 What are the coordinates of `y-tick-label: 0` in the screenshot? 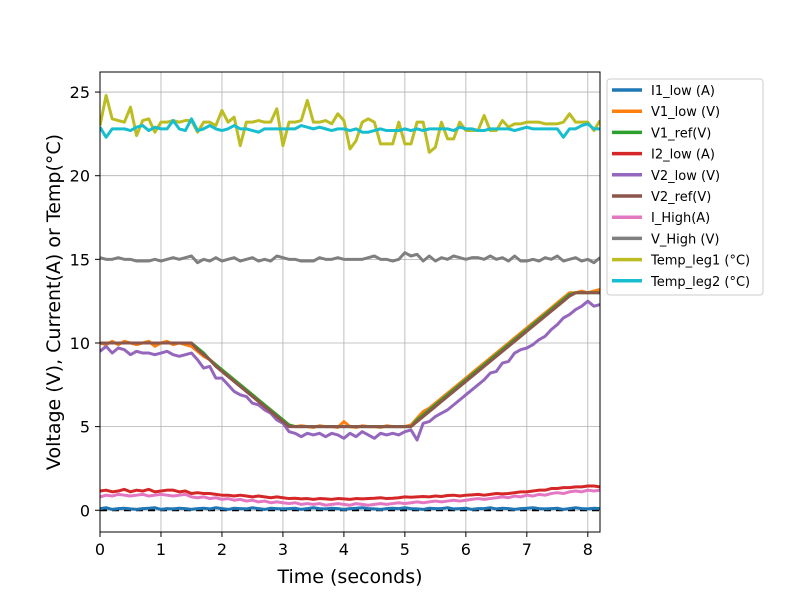 It's located at (85, 510).